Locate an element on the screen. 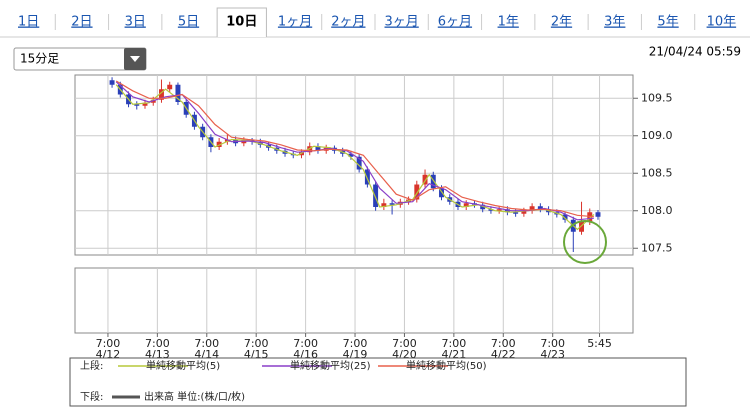 Image resolution: width=750 pixels, height=416 pixels. tab: 10日 is located at coordinates (241, 22).